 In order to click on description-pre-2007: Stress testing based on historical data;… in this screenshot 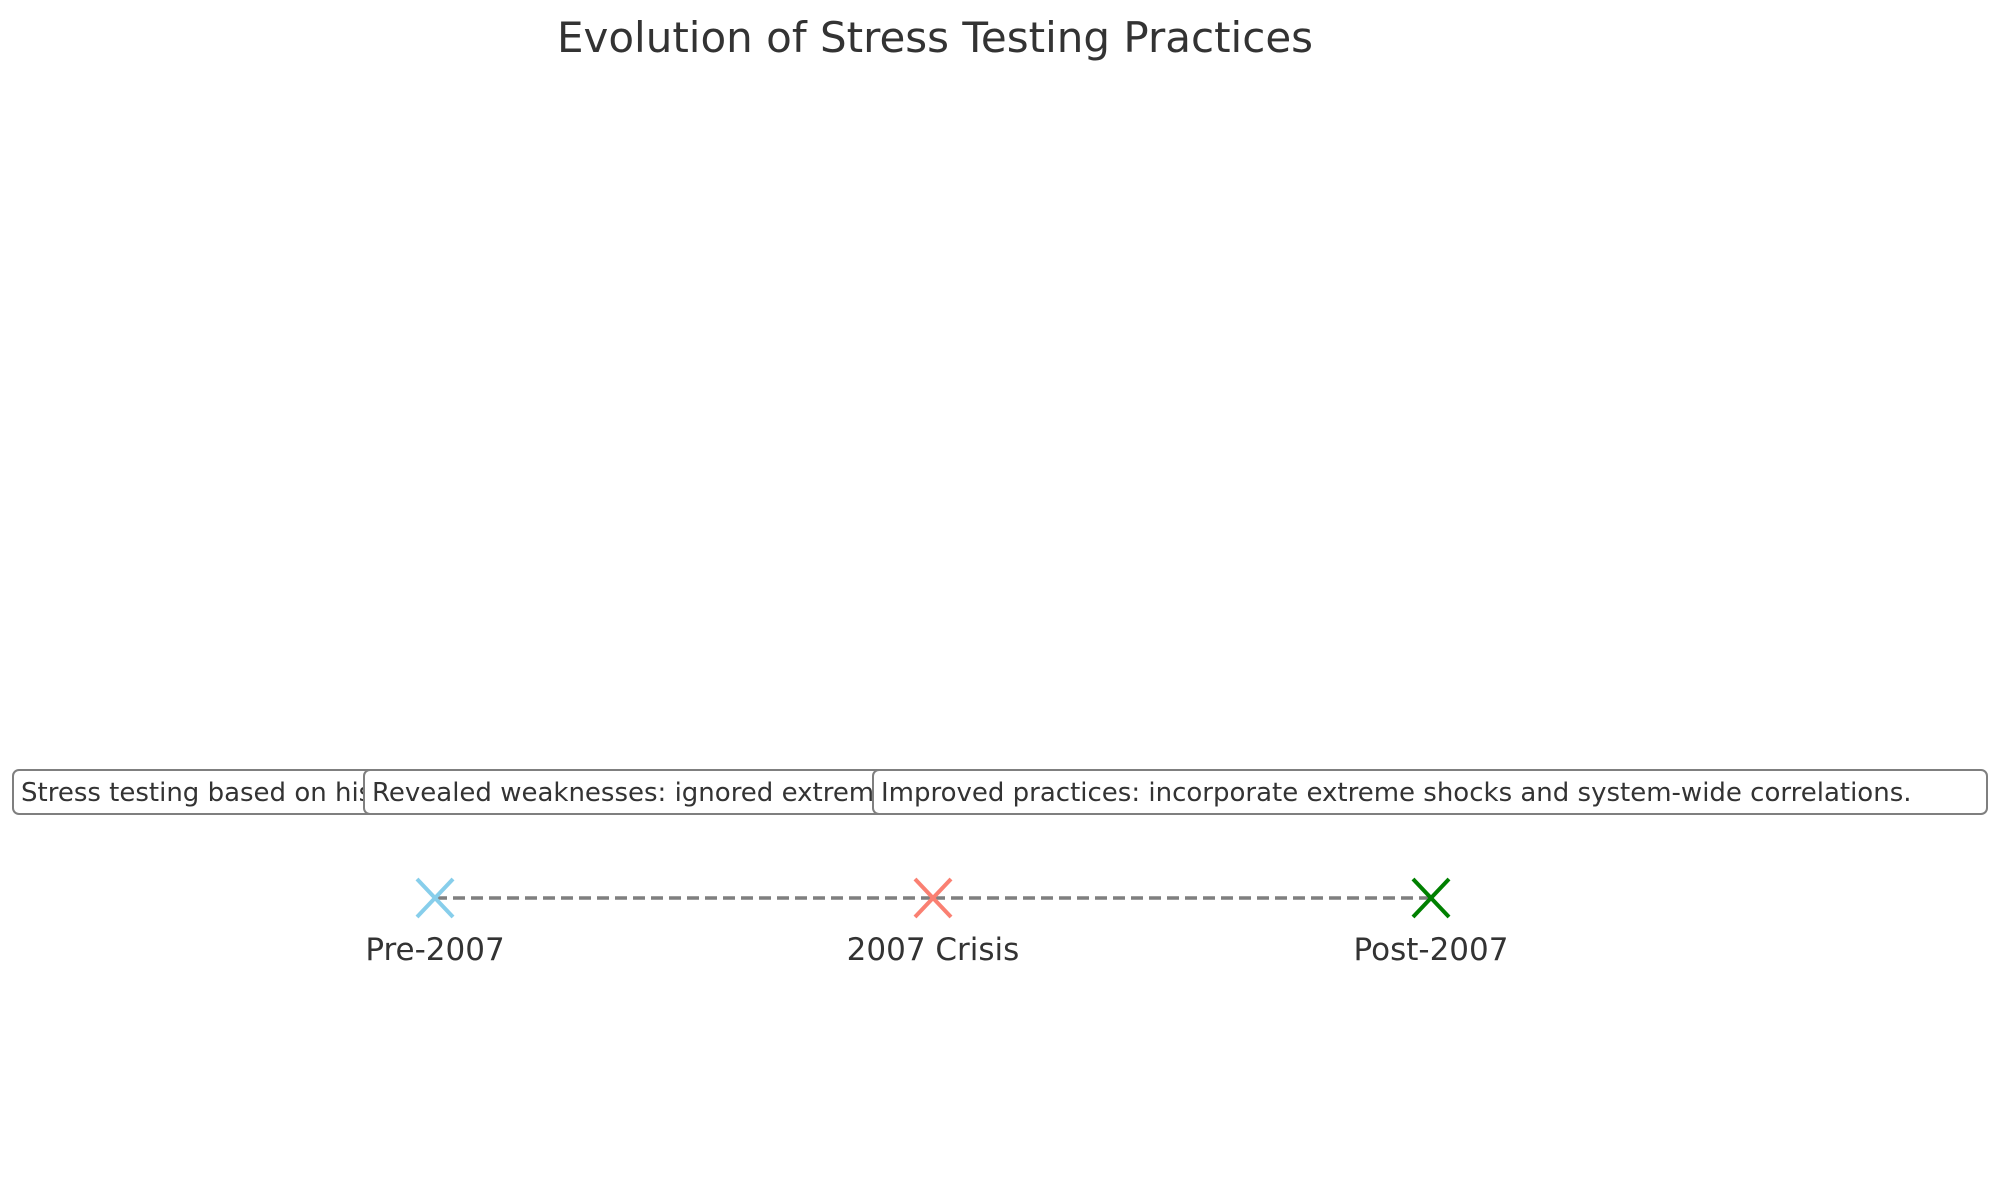, I will do `click(394, 793)`.